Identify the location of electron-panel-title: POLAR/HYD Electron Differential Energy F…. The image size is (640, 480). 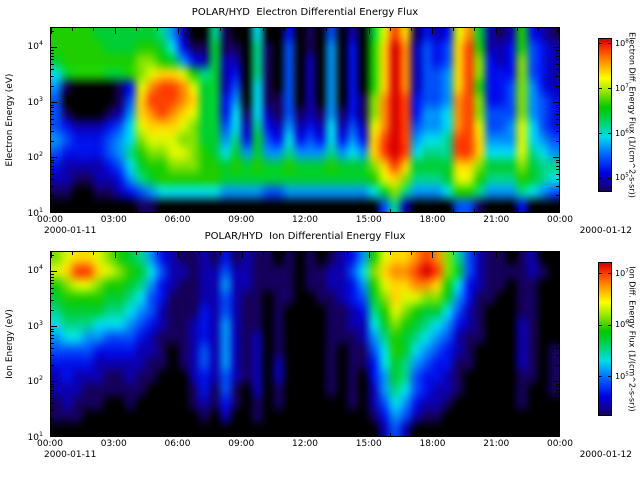
(305, 12).